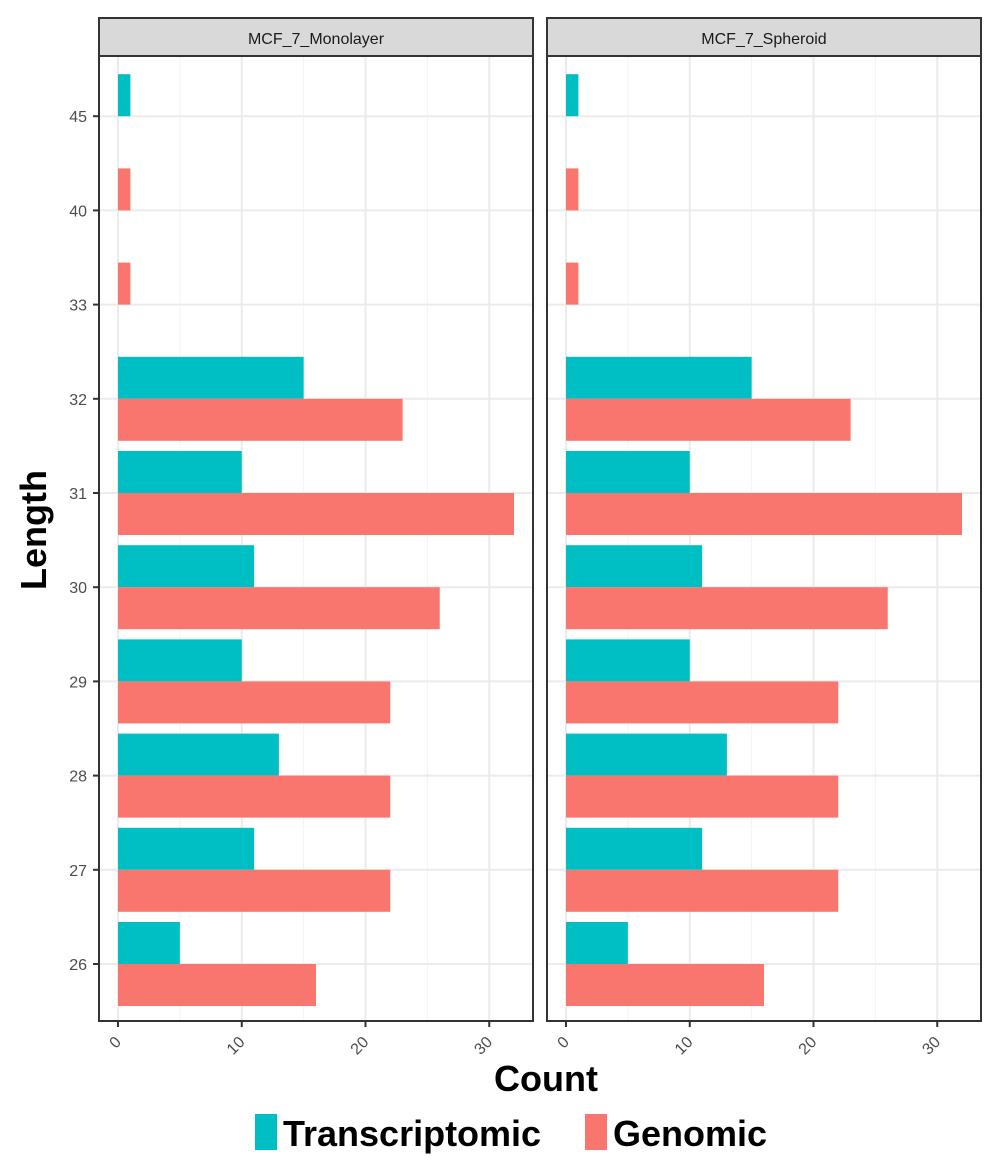  I want to click on x-axis-title: Count, so click(546, 1078).